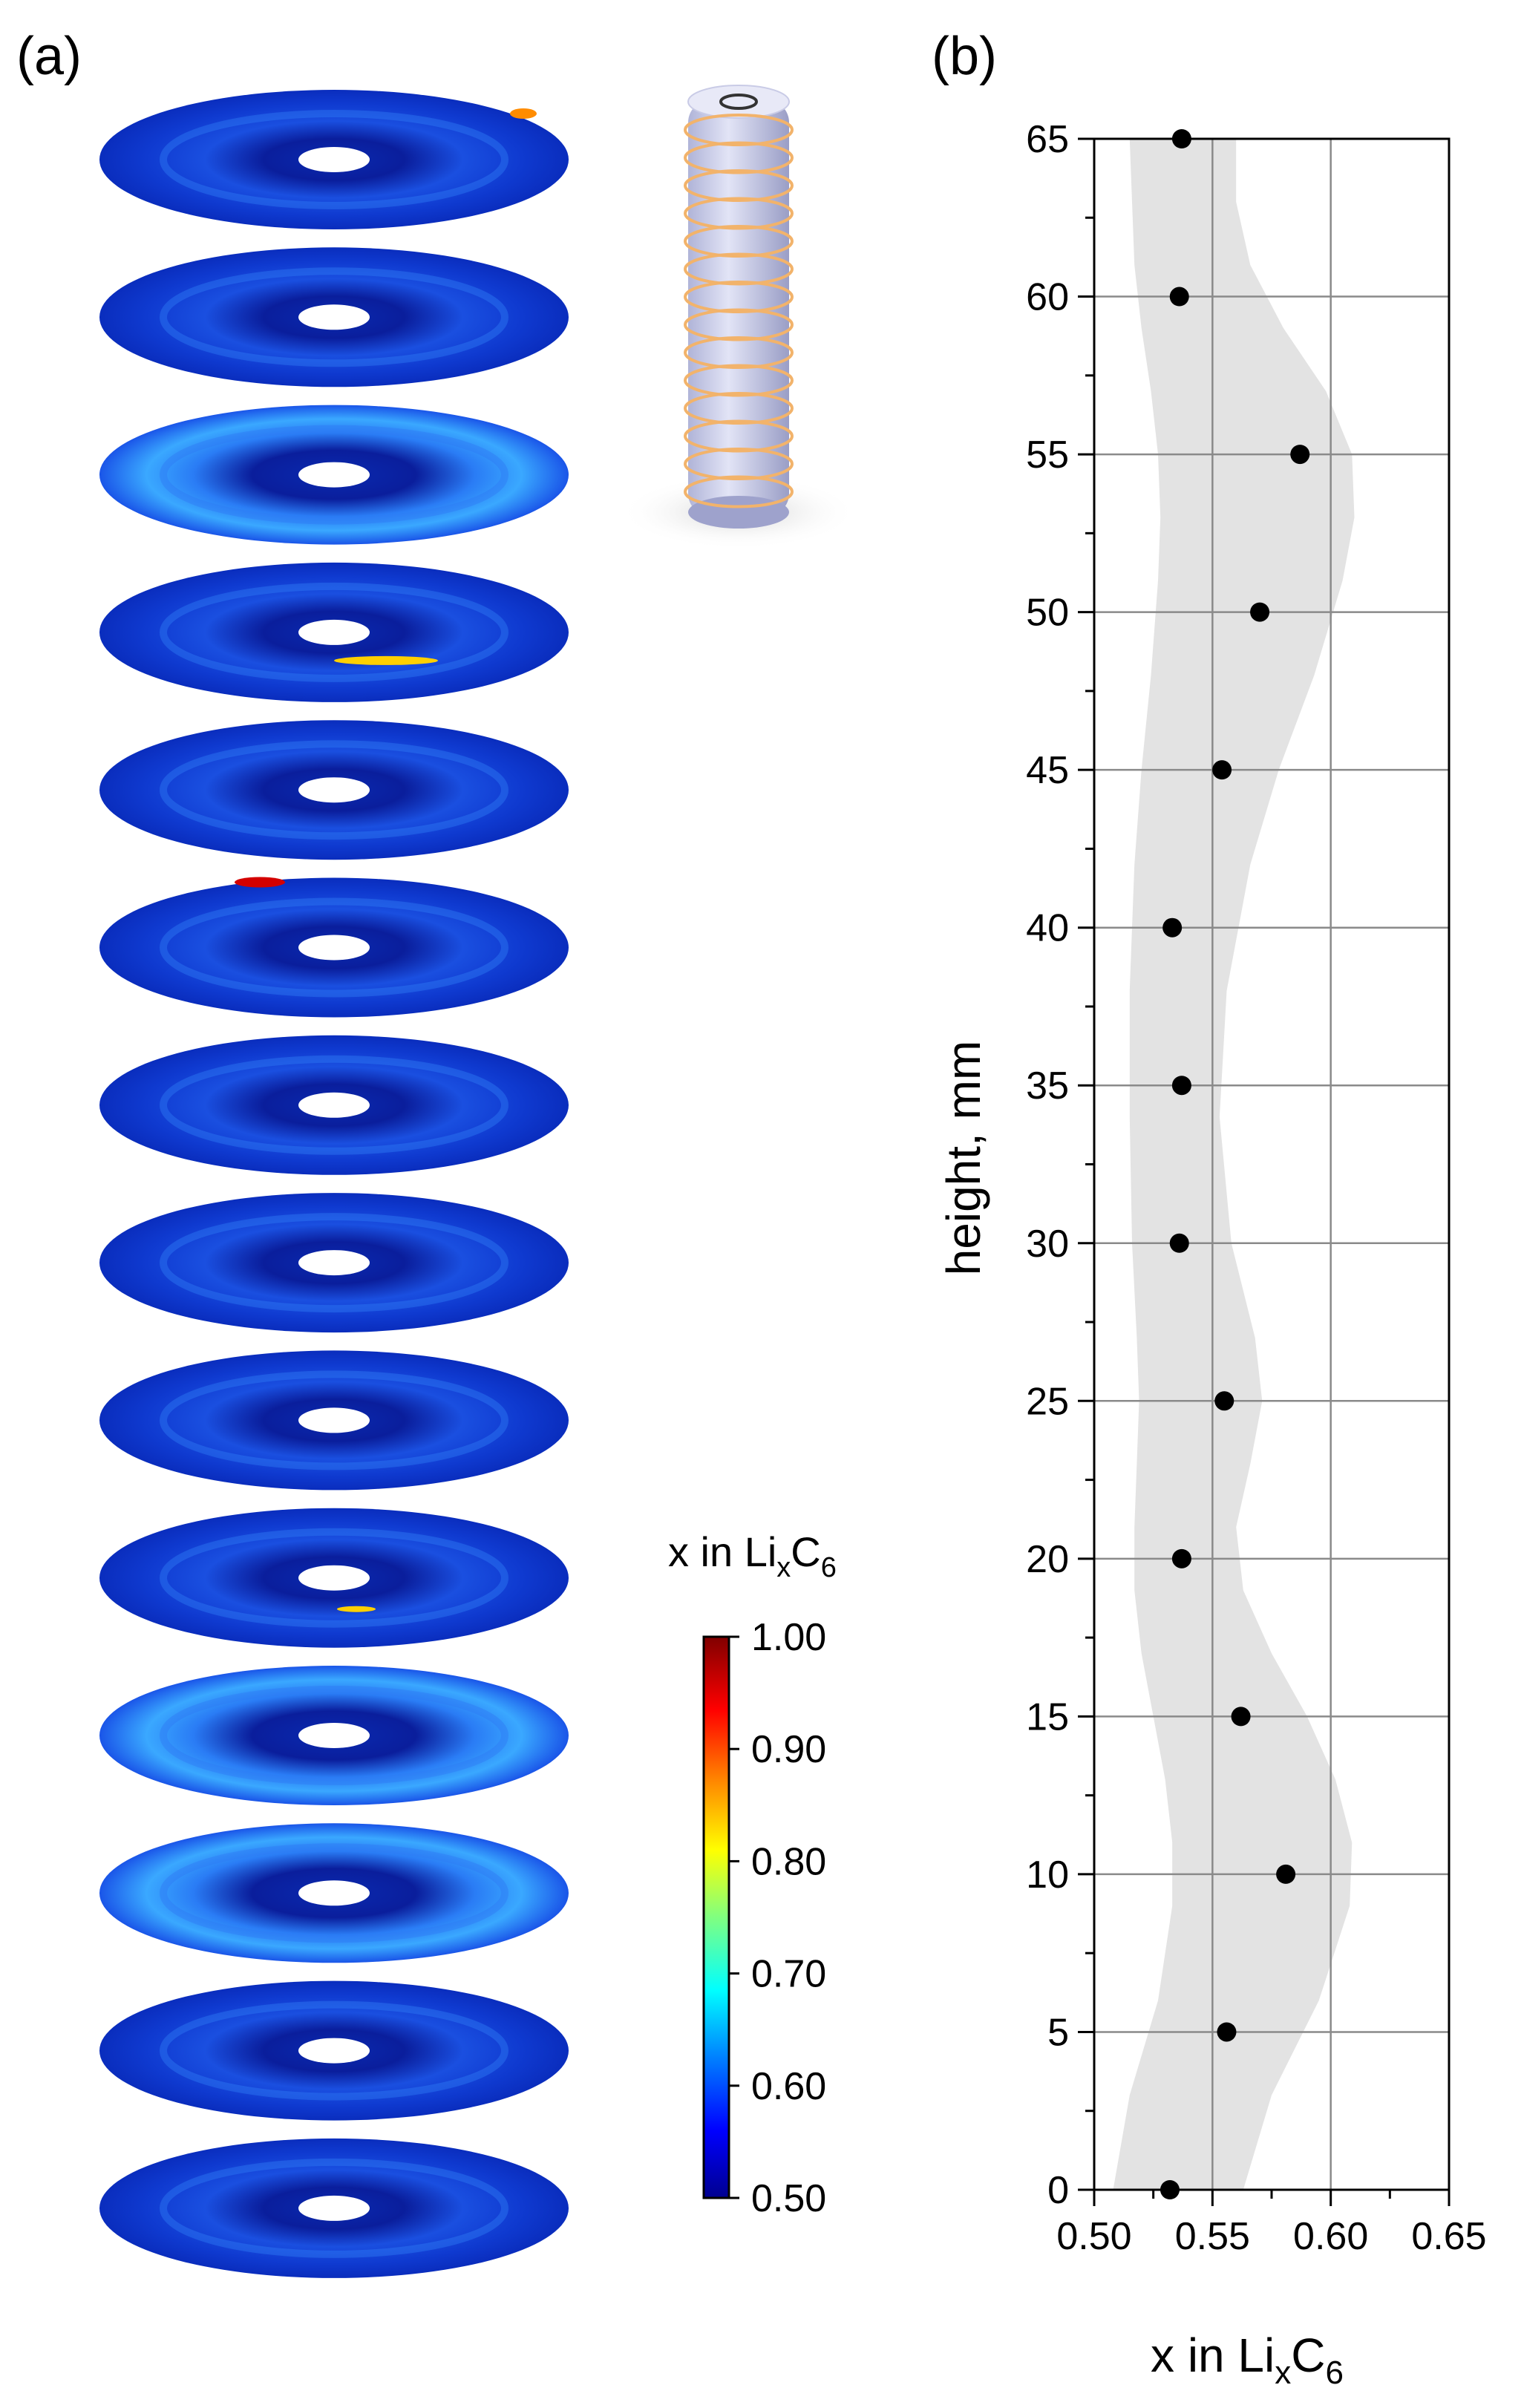 This screenshot has height=2408, width=1524. I want to click on x-tick-label: 0.60, so click(1330, 2237).